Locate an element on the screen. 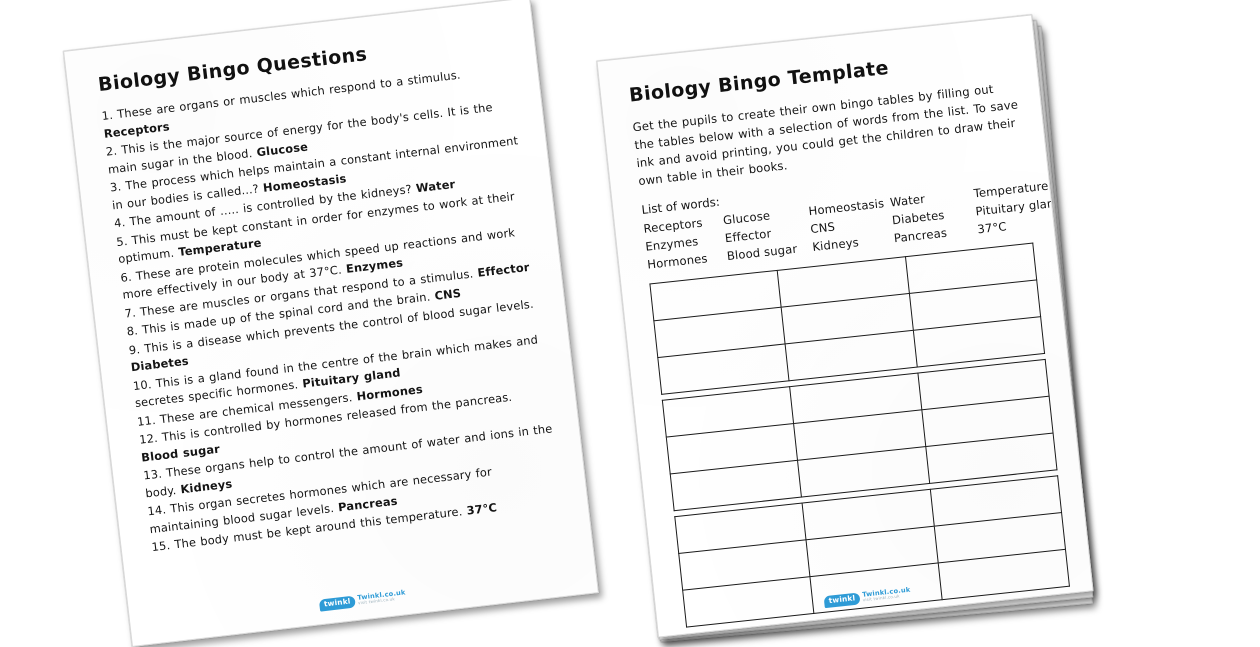  question-number: 3. is located at coordinates (115, 187).